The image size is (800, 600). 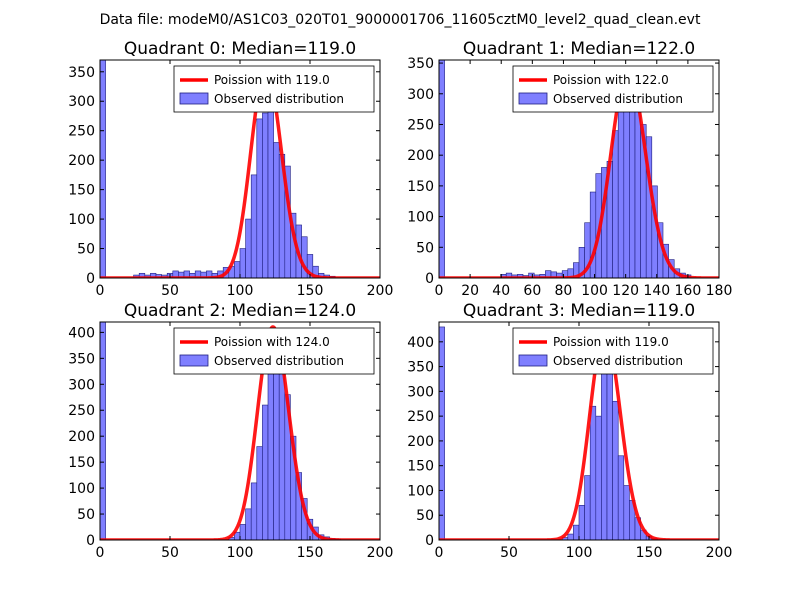 I want to click on legend-curve-label: Poission with 124.0, so click(x=272, y=342).